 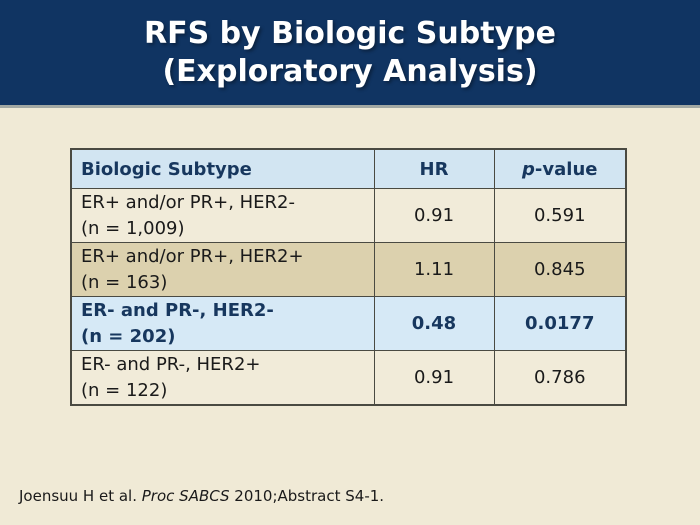 What do you see at coordinates (434, 323) in the screenshot?
I see `hr-cell: 0.48` at bounding box center [434, 323].